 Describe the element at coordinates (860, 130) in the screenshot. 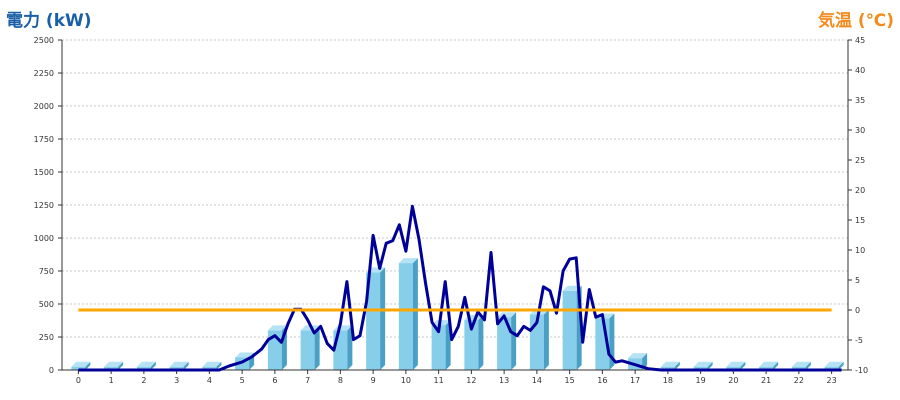

I see `right-tick-label: 30` at that location.